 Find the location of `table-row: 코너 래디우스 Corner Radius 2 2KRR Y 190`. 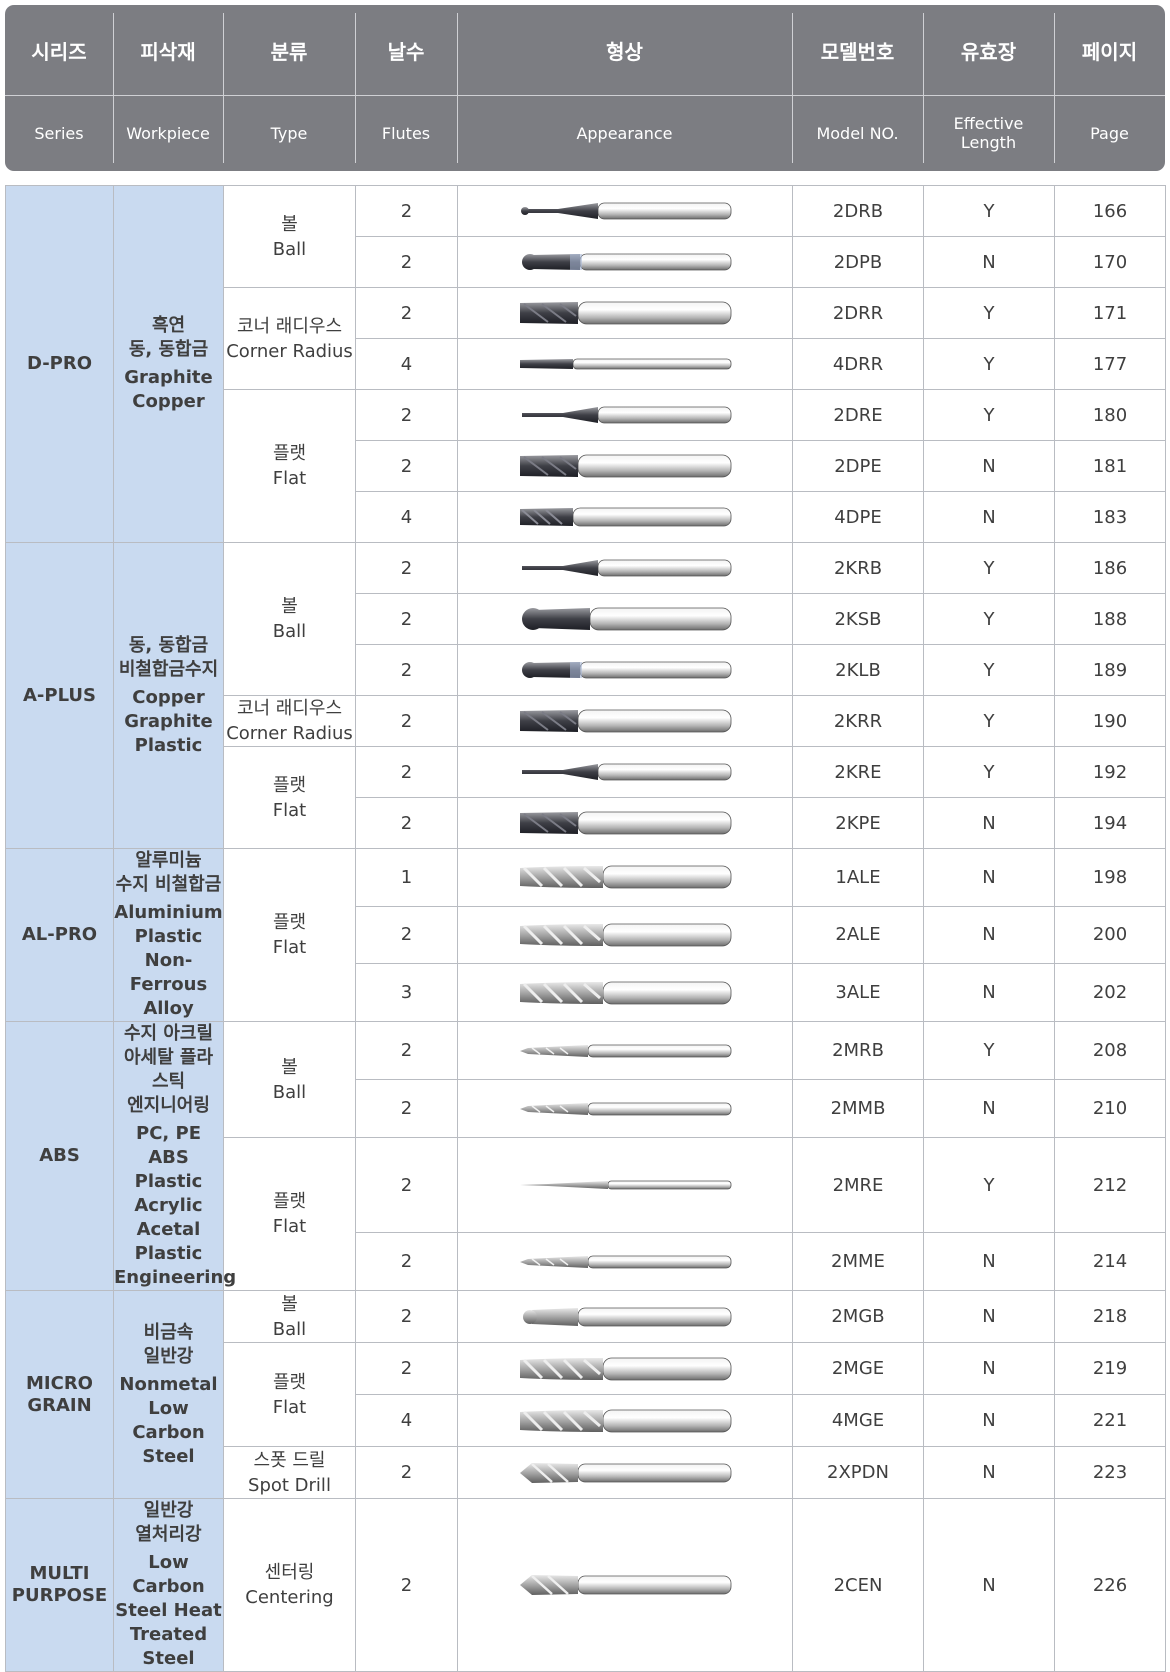

table-row: 코너 래디우스 Corner Radius 2 2KRR Y 190 is located at coordinates (586, 721).